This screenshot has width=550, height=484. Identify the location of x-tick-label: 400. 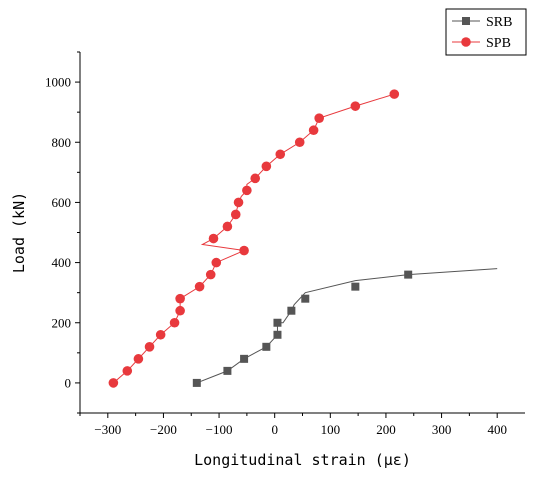
(497, 429).